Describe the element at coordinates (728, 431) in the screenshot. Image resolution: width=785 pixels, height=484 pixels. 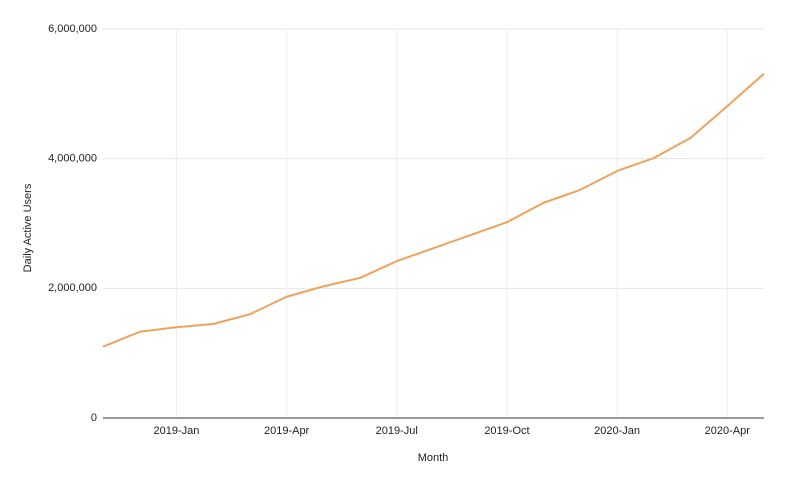
I see `x-tick-label: 2020-Apr` at that location.